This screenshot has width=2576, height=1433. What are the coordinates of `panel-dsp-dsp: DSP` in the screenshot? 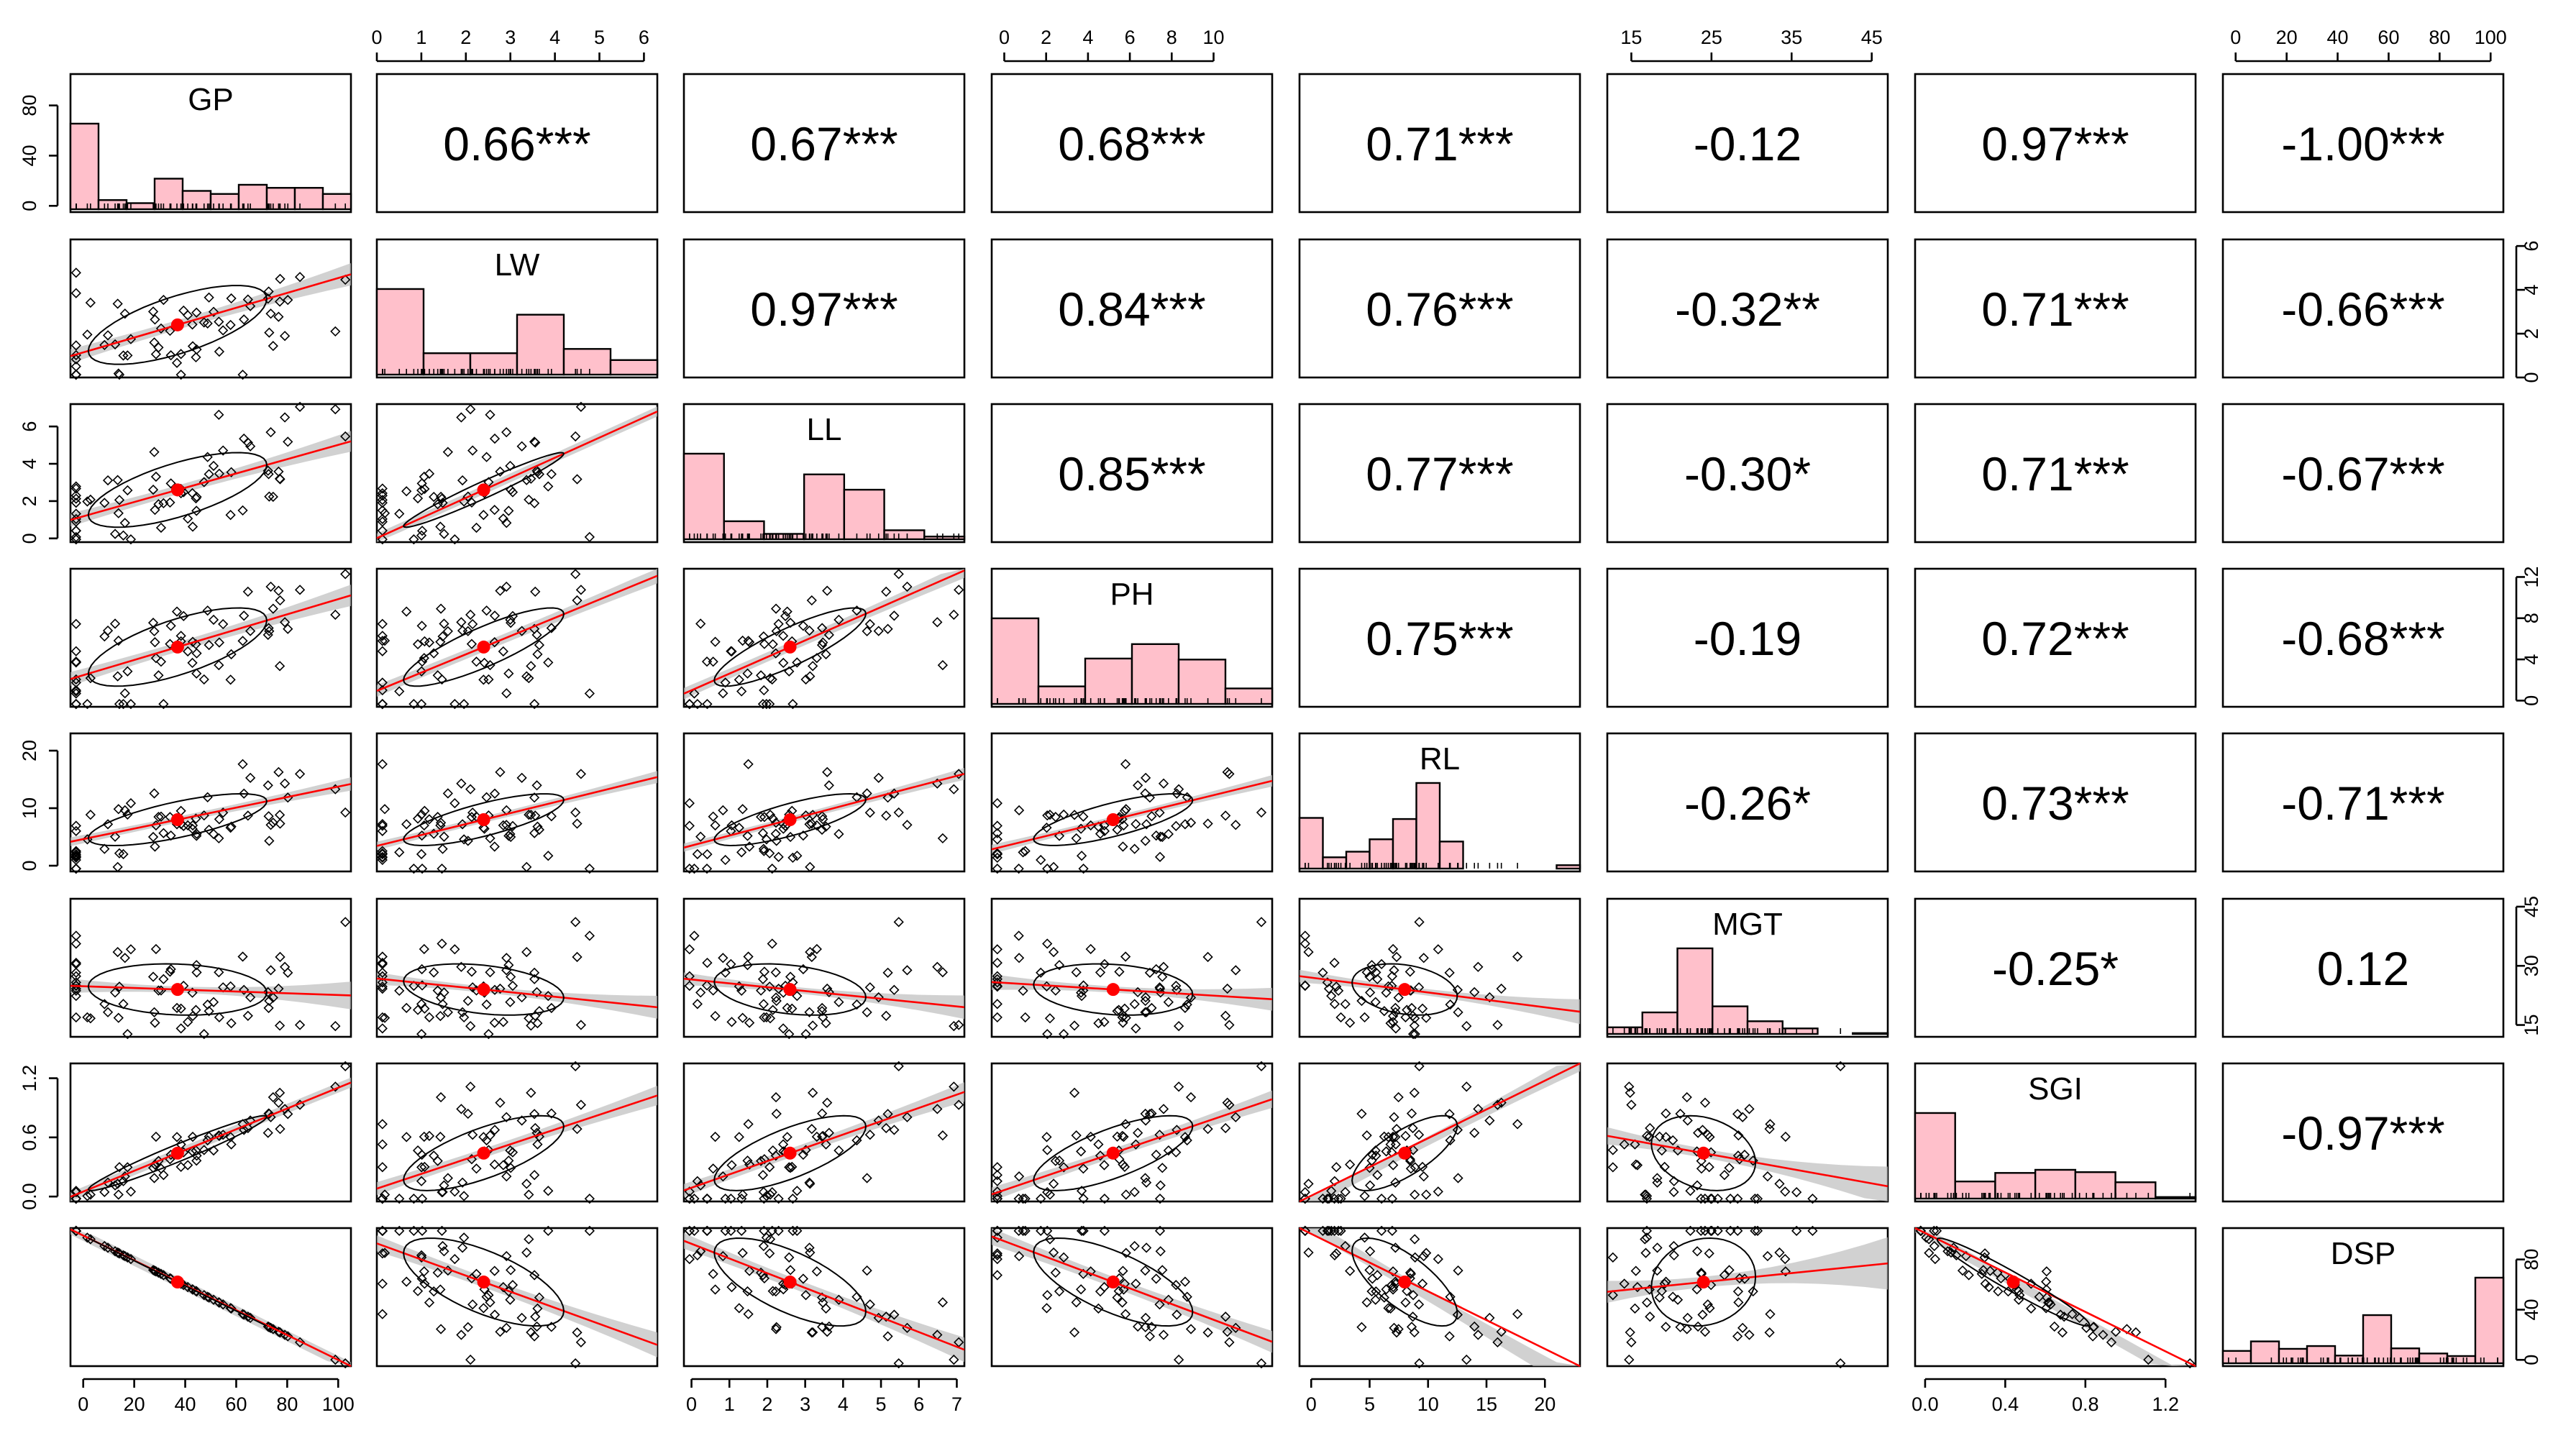 It's located at (2363, 1297).